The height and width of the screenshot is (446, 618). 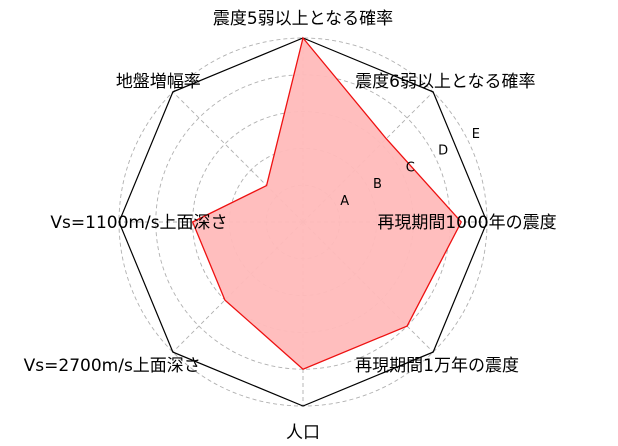 What do you see at coordinates (303, 19) in the screenshot?
I see `axis-label-1: 震度5弱以上となる確率` at bounding box center [303, 19].